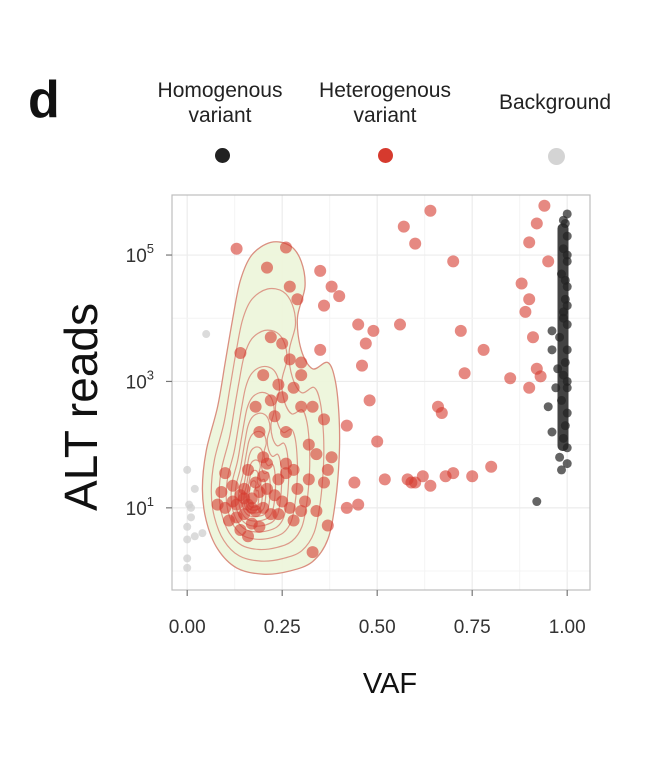 The height and width of the screenshot is (762, 668). I want to click on legend-item-heterogenous: Heterogenous variant, so click(385, 103).